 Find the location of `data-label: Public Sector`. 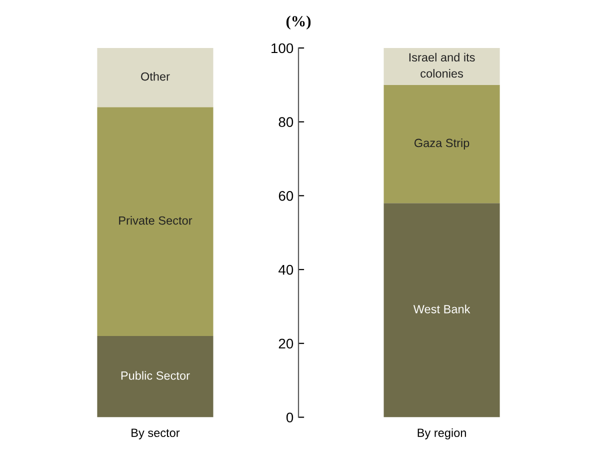

data-label: Public Sector is located at coordinates (155, 375).